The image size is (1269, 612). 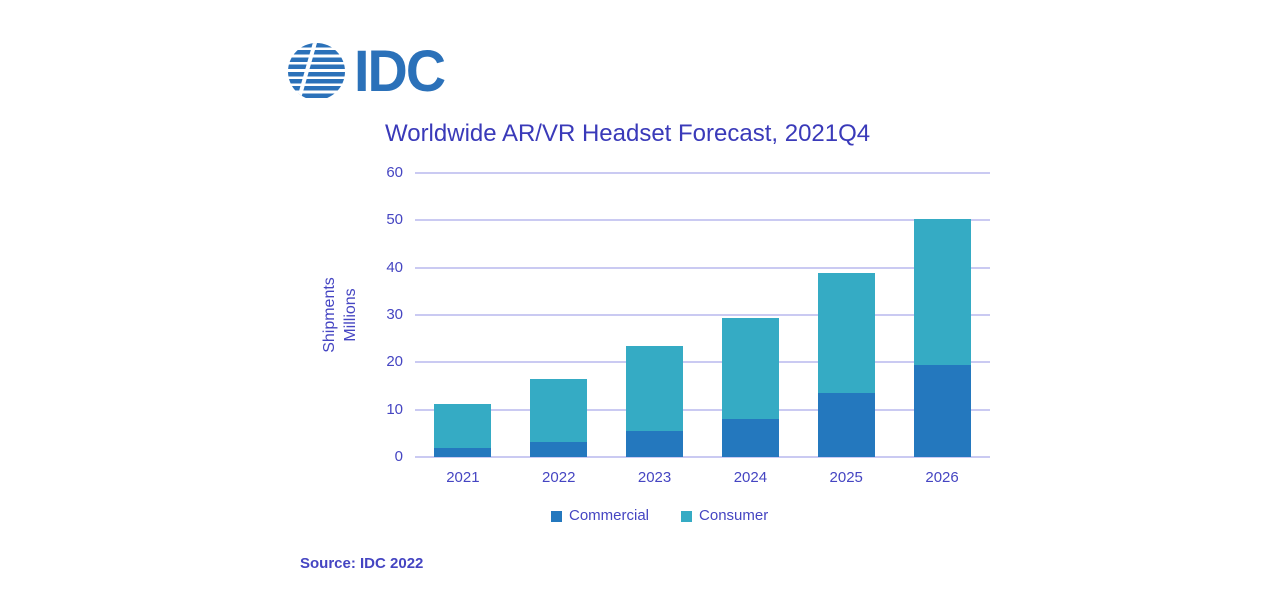 What do you see at coordinates (559, 449) in the screenshot?
I see `bar-segment-commercial-2022` at bounding box center [559, 449].